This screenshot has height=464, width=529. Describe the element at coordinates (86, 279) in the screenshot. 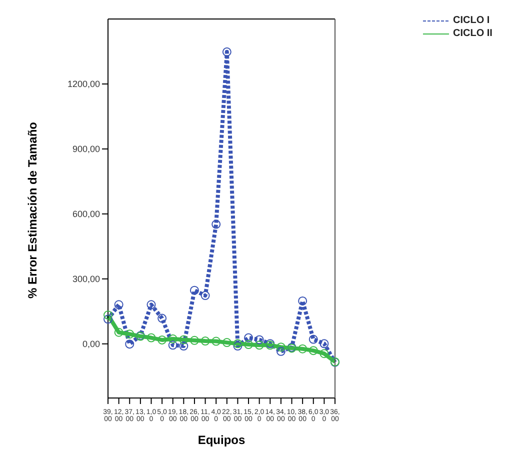

I see `y-tick-label: 300,00` at that location.